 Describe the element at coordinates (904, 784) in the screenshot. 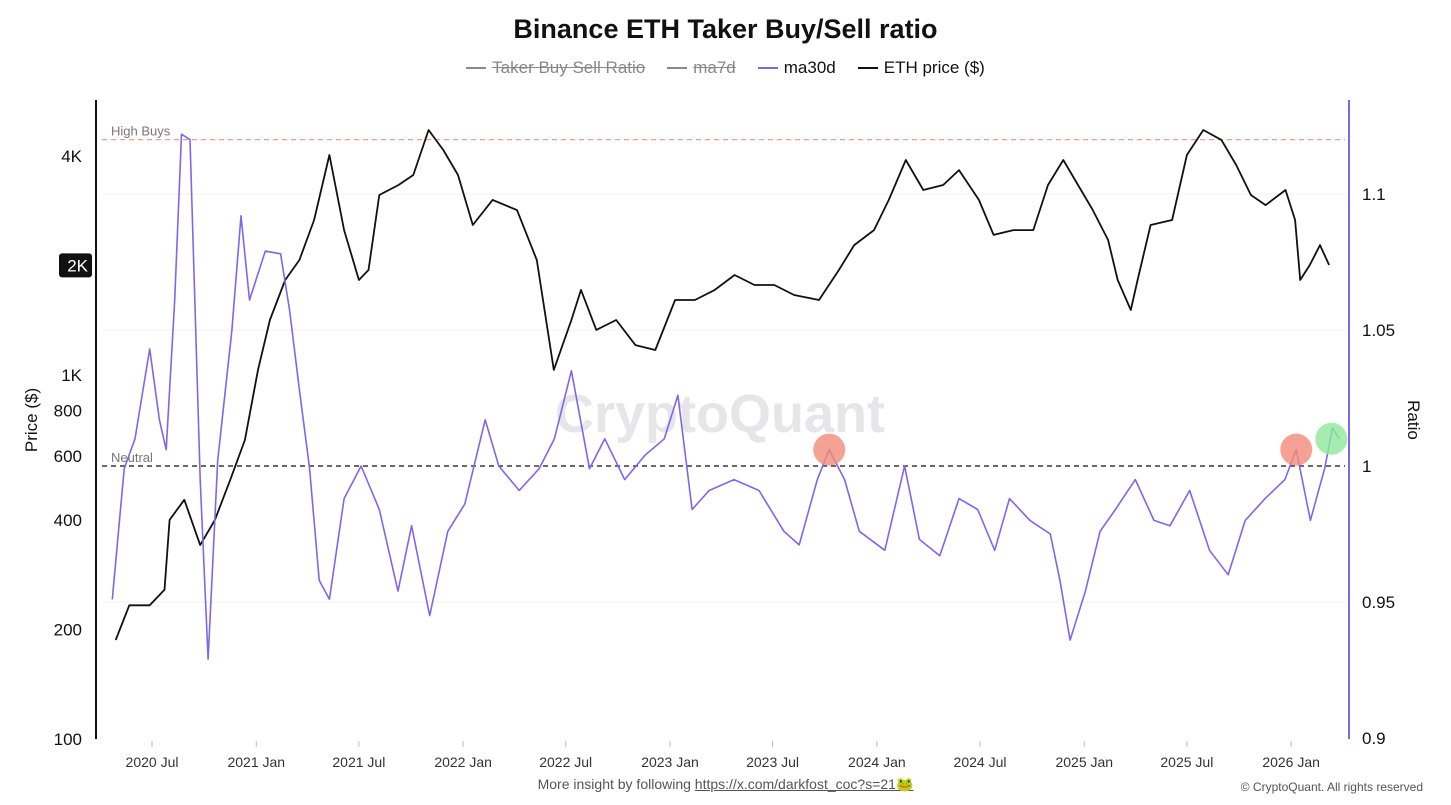

I see `frog-emoji: 🐸` at that location.